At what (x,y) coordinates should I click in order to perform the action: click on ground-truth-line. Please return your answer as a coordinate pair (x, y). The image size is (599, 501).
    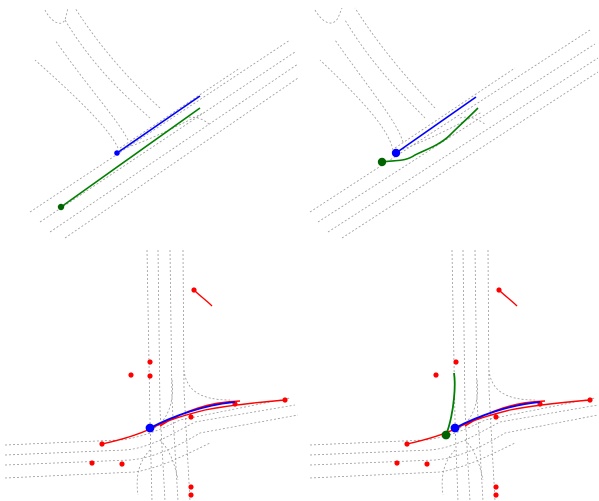
    Looking at the image, I should click on (130, 157).